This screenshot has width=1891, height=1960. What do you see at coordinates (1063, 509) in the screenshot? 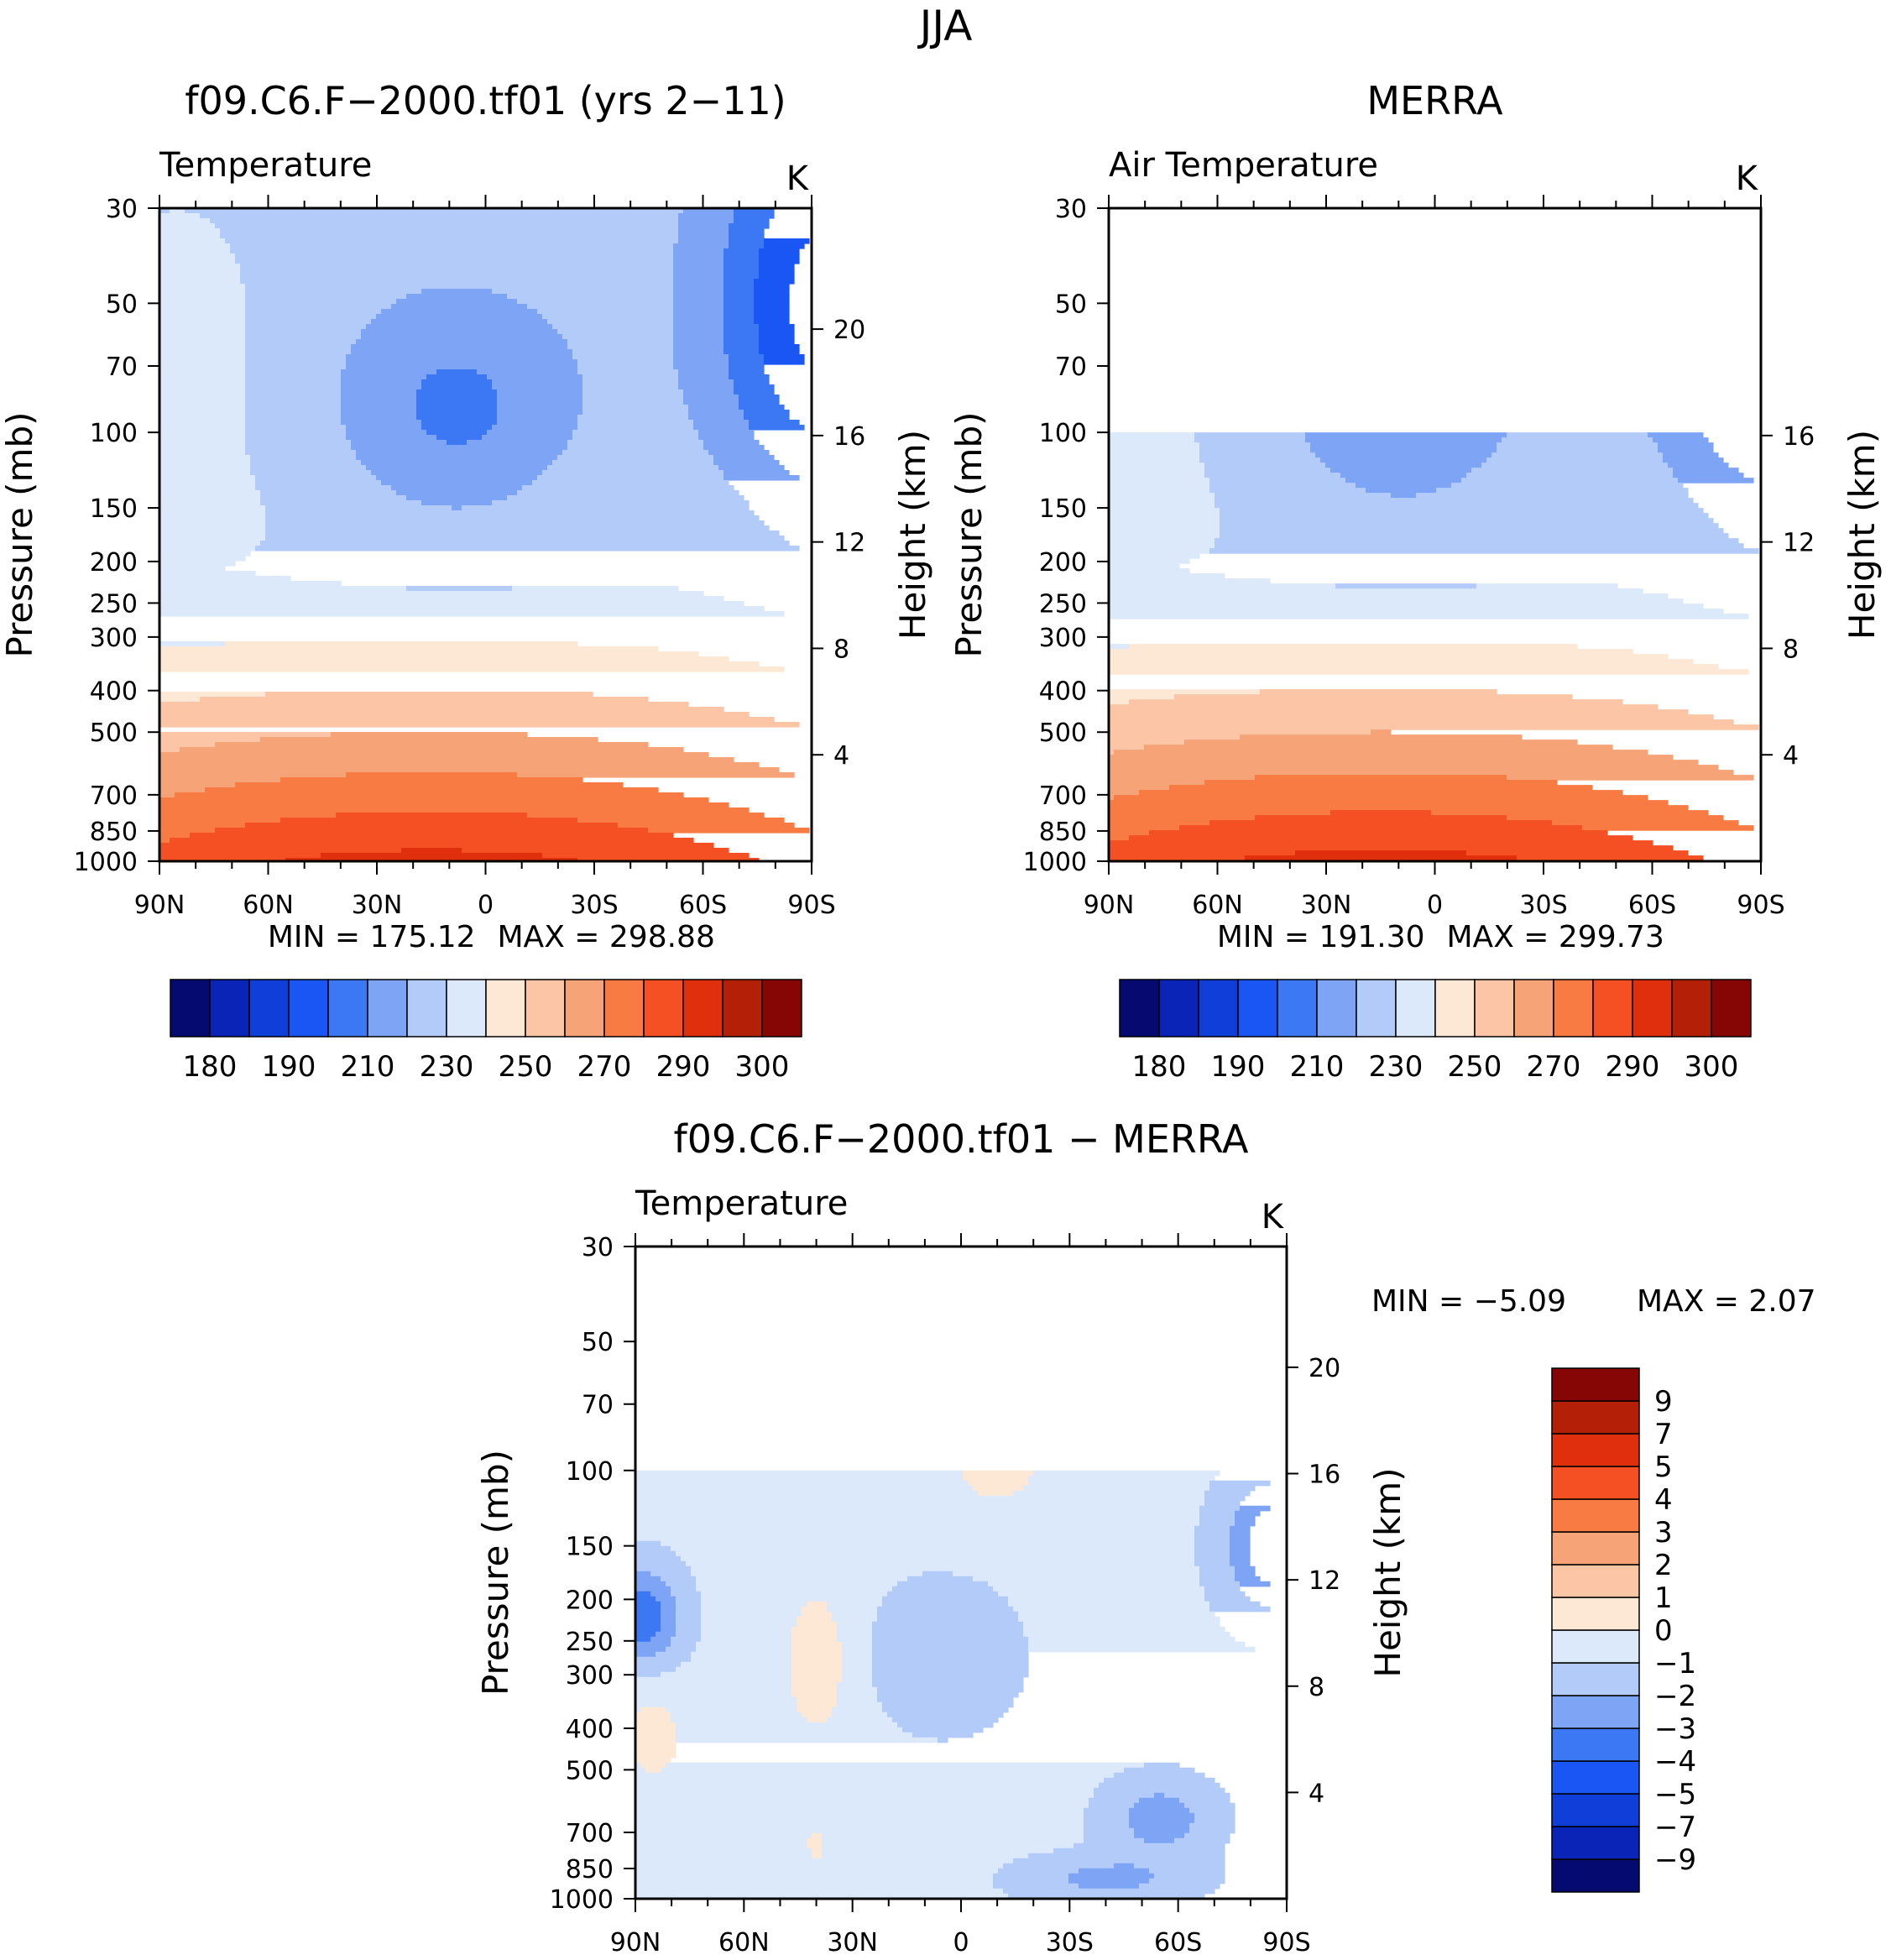
I see `y-tick-label: 150` at bounding box center [1063, 509].